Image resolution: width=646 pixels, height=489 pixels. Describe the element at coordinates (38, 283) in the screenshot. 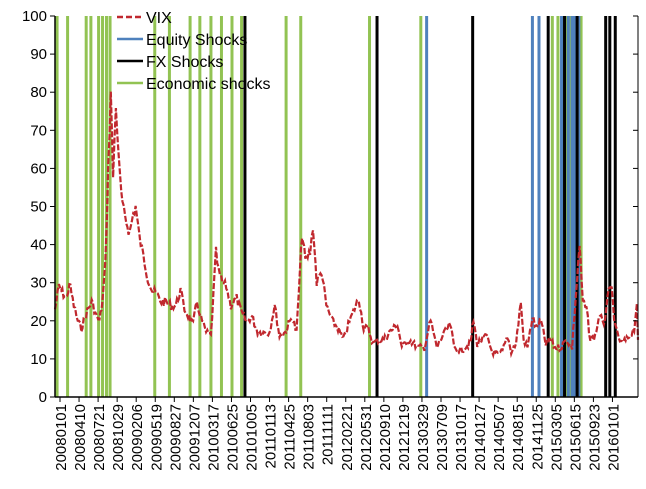

I see `y-tick-label: 30` at that location.